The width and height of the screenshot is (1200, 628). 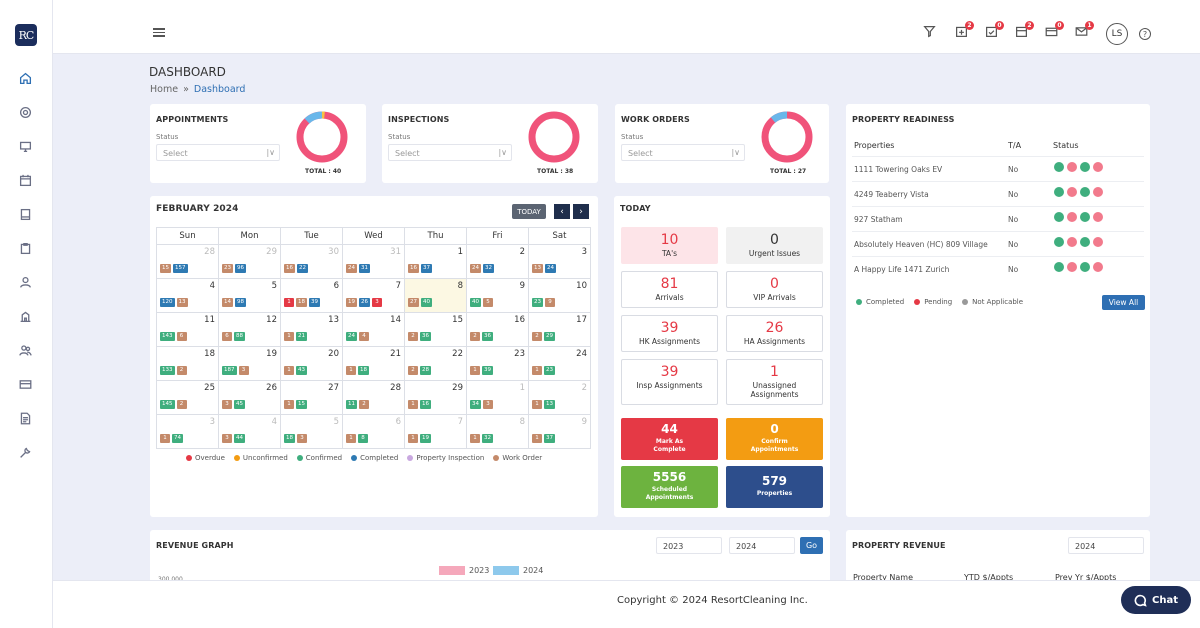 What do you see at coordinates (249, 431) in the screenshot?
I see `calendar-day: 4 3 44` at bounding box center [249, 431].